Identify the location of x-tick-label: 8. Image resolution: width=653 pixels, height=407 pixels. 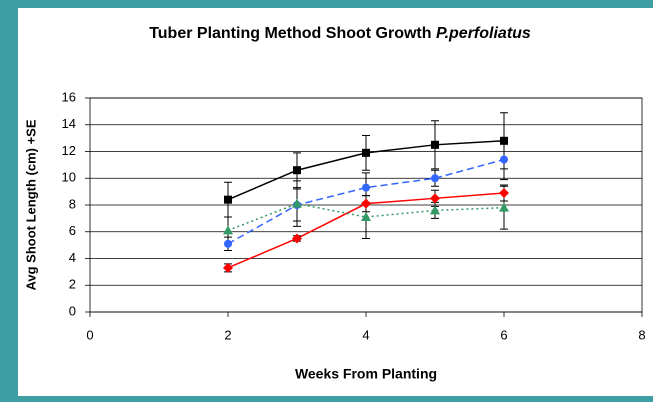
(641, 334).